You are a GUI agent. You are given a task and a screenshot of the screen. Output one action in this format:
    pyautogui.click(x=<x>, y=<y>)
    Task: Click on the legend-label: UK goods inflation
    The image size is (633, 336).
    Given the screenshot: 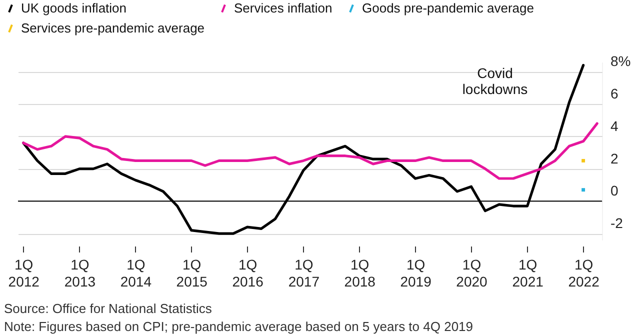 What is the action you would take?
    pyautogui.click(x=74, y=8)
    